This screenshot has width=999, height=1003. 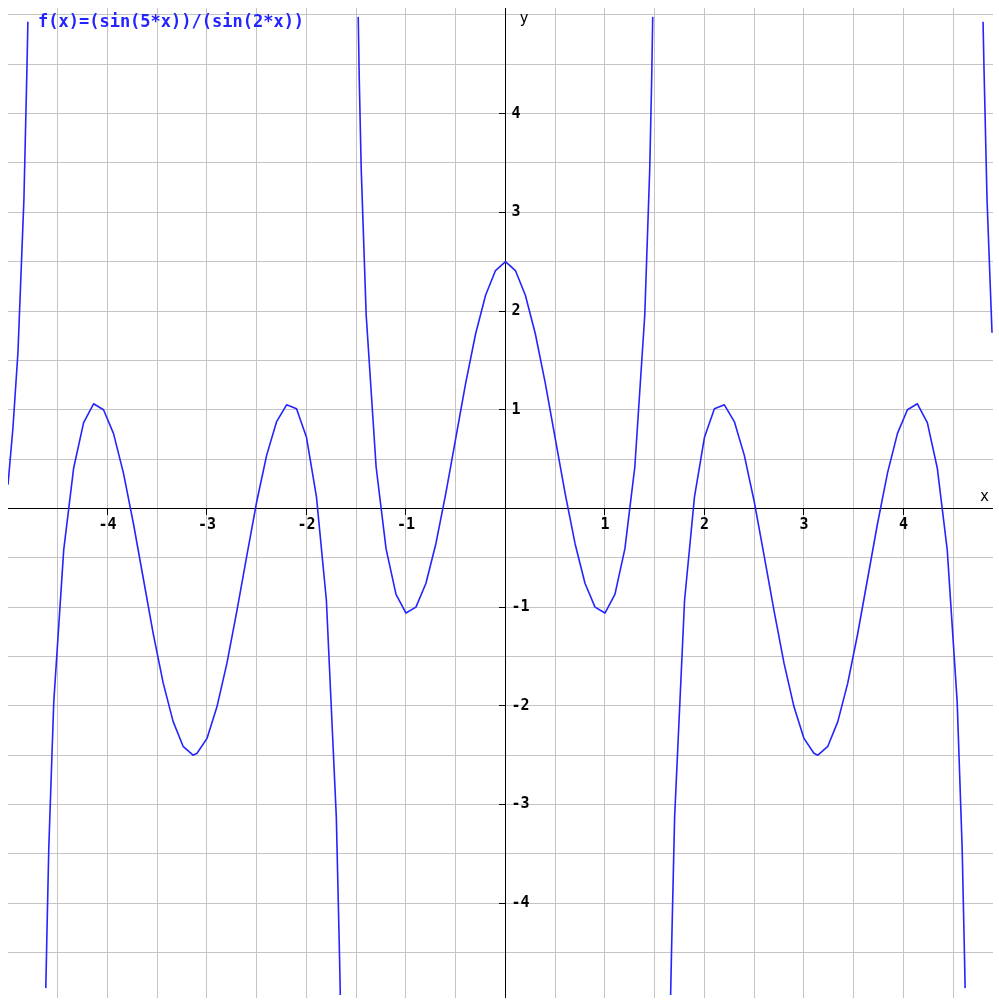 What do you see at coordinates (207, 524) in the screenshot?
I see `x-tick-label: -3` at bounding box center [207, 524].